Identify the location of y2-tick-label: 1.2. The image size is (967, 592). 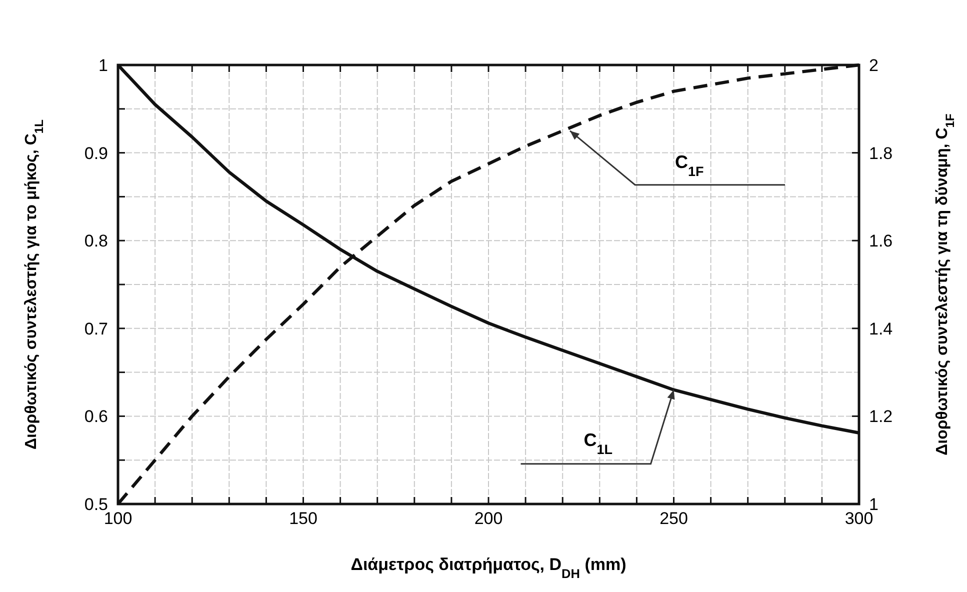
(881, 416).